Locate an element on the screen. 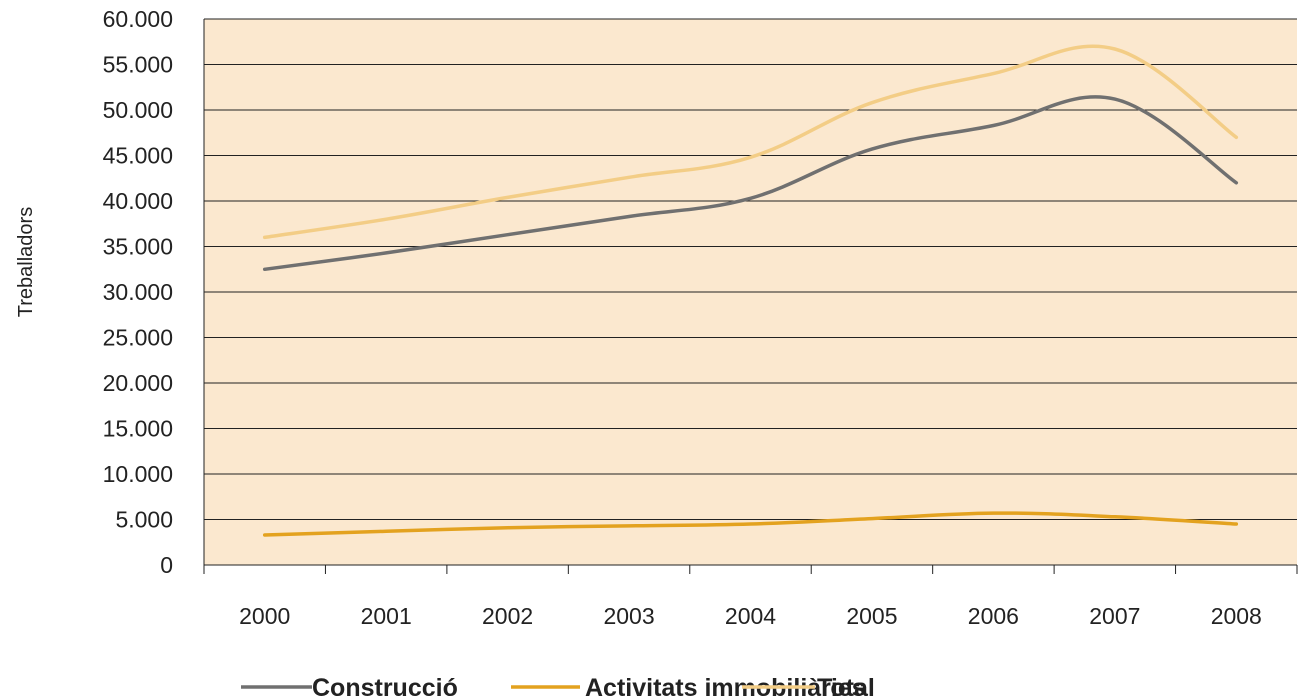  series-line-activitats-immobiliaries is located at coordinates (750, 524).